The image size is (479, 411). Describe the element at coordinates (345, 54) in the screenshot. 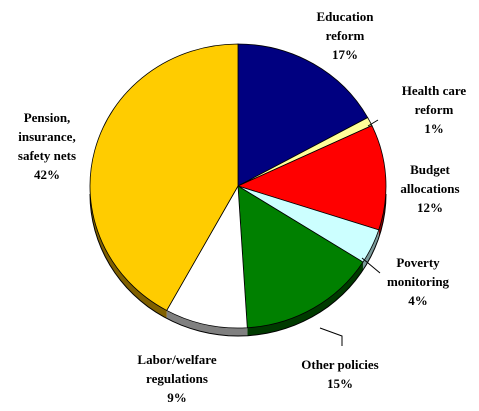

I see `slice-value-education-reform: 17%` at that location.